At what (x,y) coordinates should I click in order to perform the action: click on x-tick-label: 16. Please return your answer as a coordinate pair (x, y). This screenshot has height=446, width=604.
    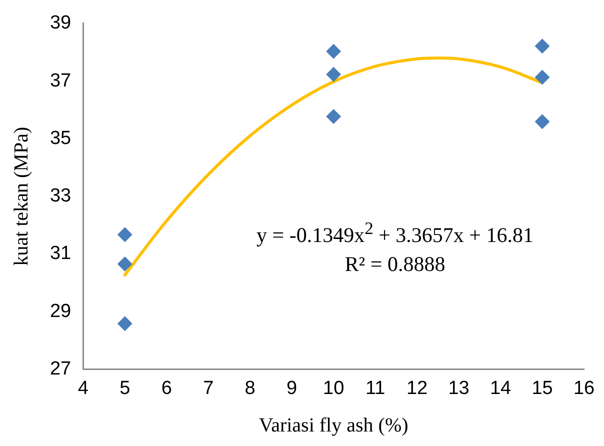
    Looking at the image, I should click on (584, 388).